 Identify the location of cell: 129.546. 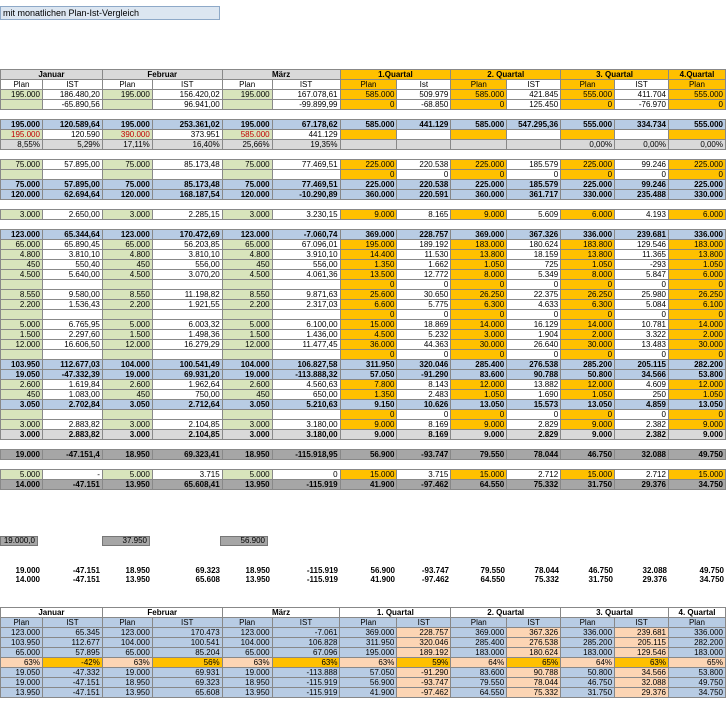
(641, 244).